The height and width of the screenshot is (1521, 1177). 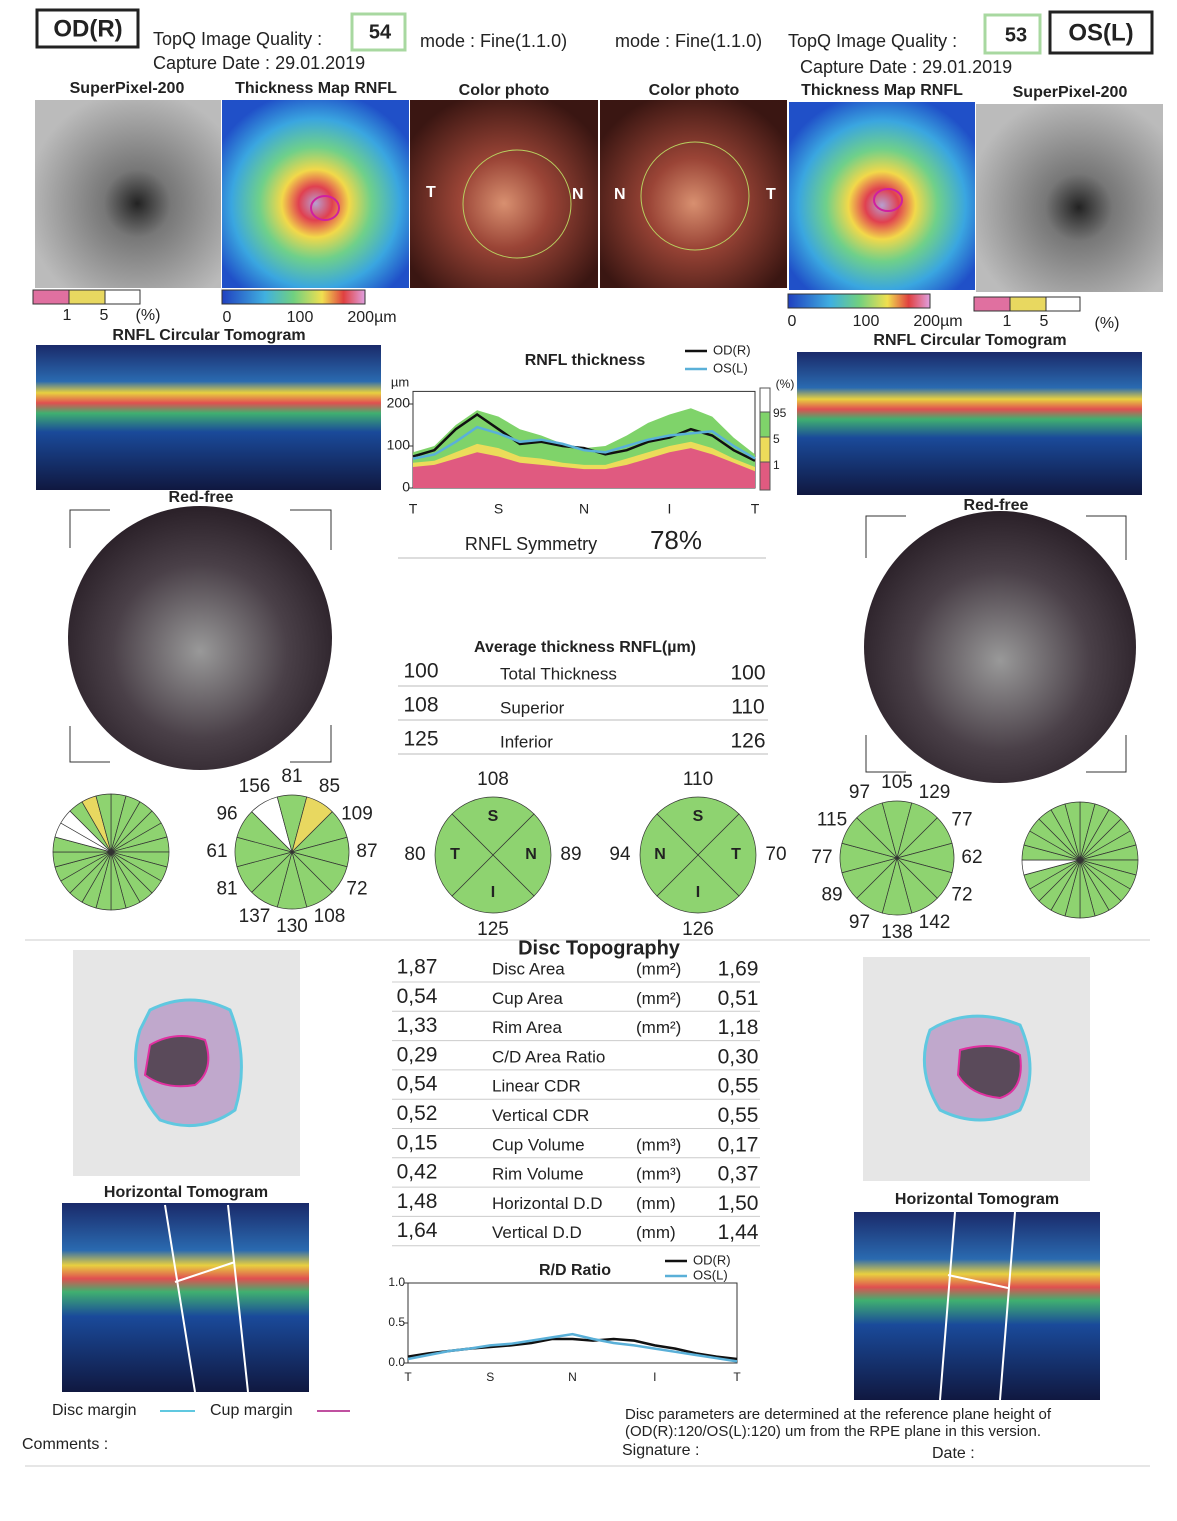 I want to click on mode: mode : Fine(1.1.0), so click(x=688, y=41).